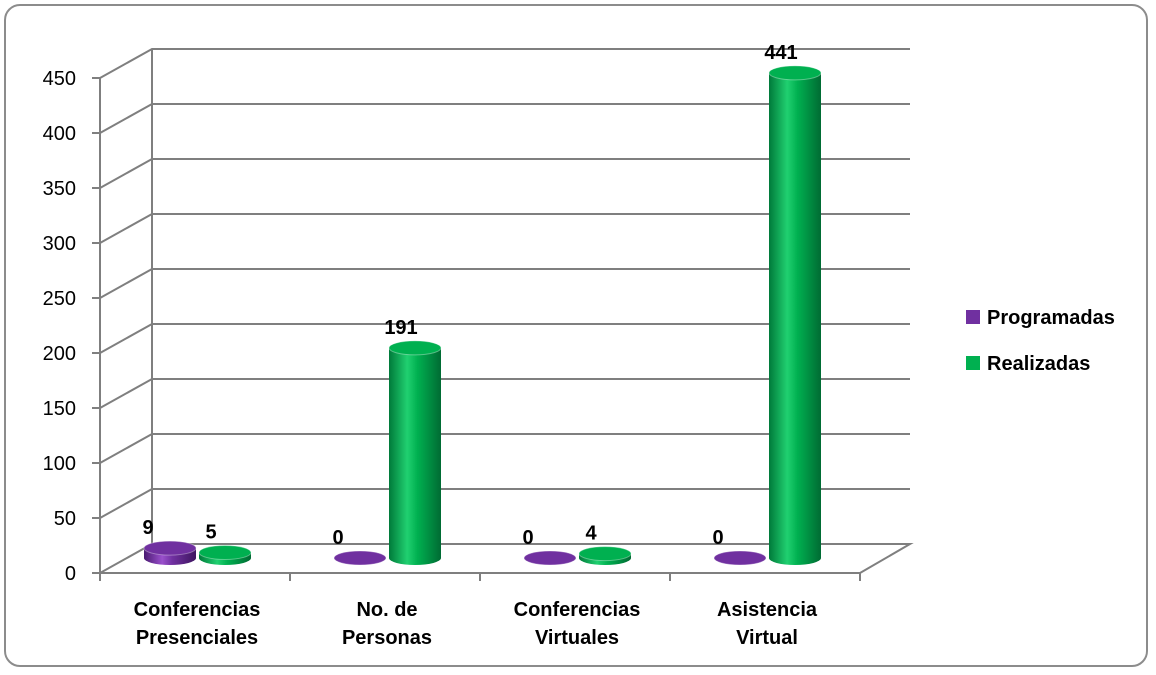 The width and height of the screenshot is (1156, 675). Describe the element at coordinates (59, 464) in the screenshot. I see `y-tick-label: 100` at that location.